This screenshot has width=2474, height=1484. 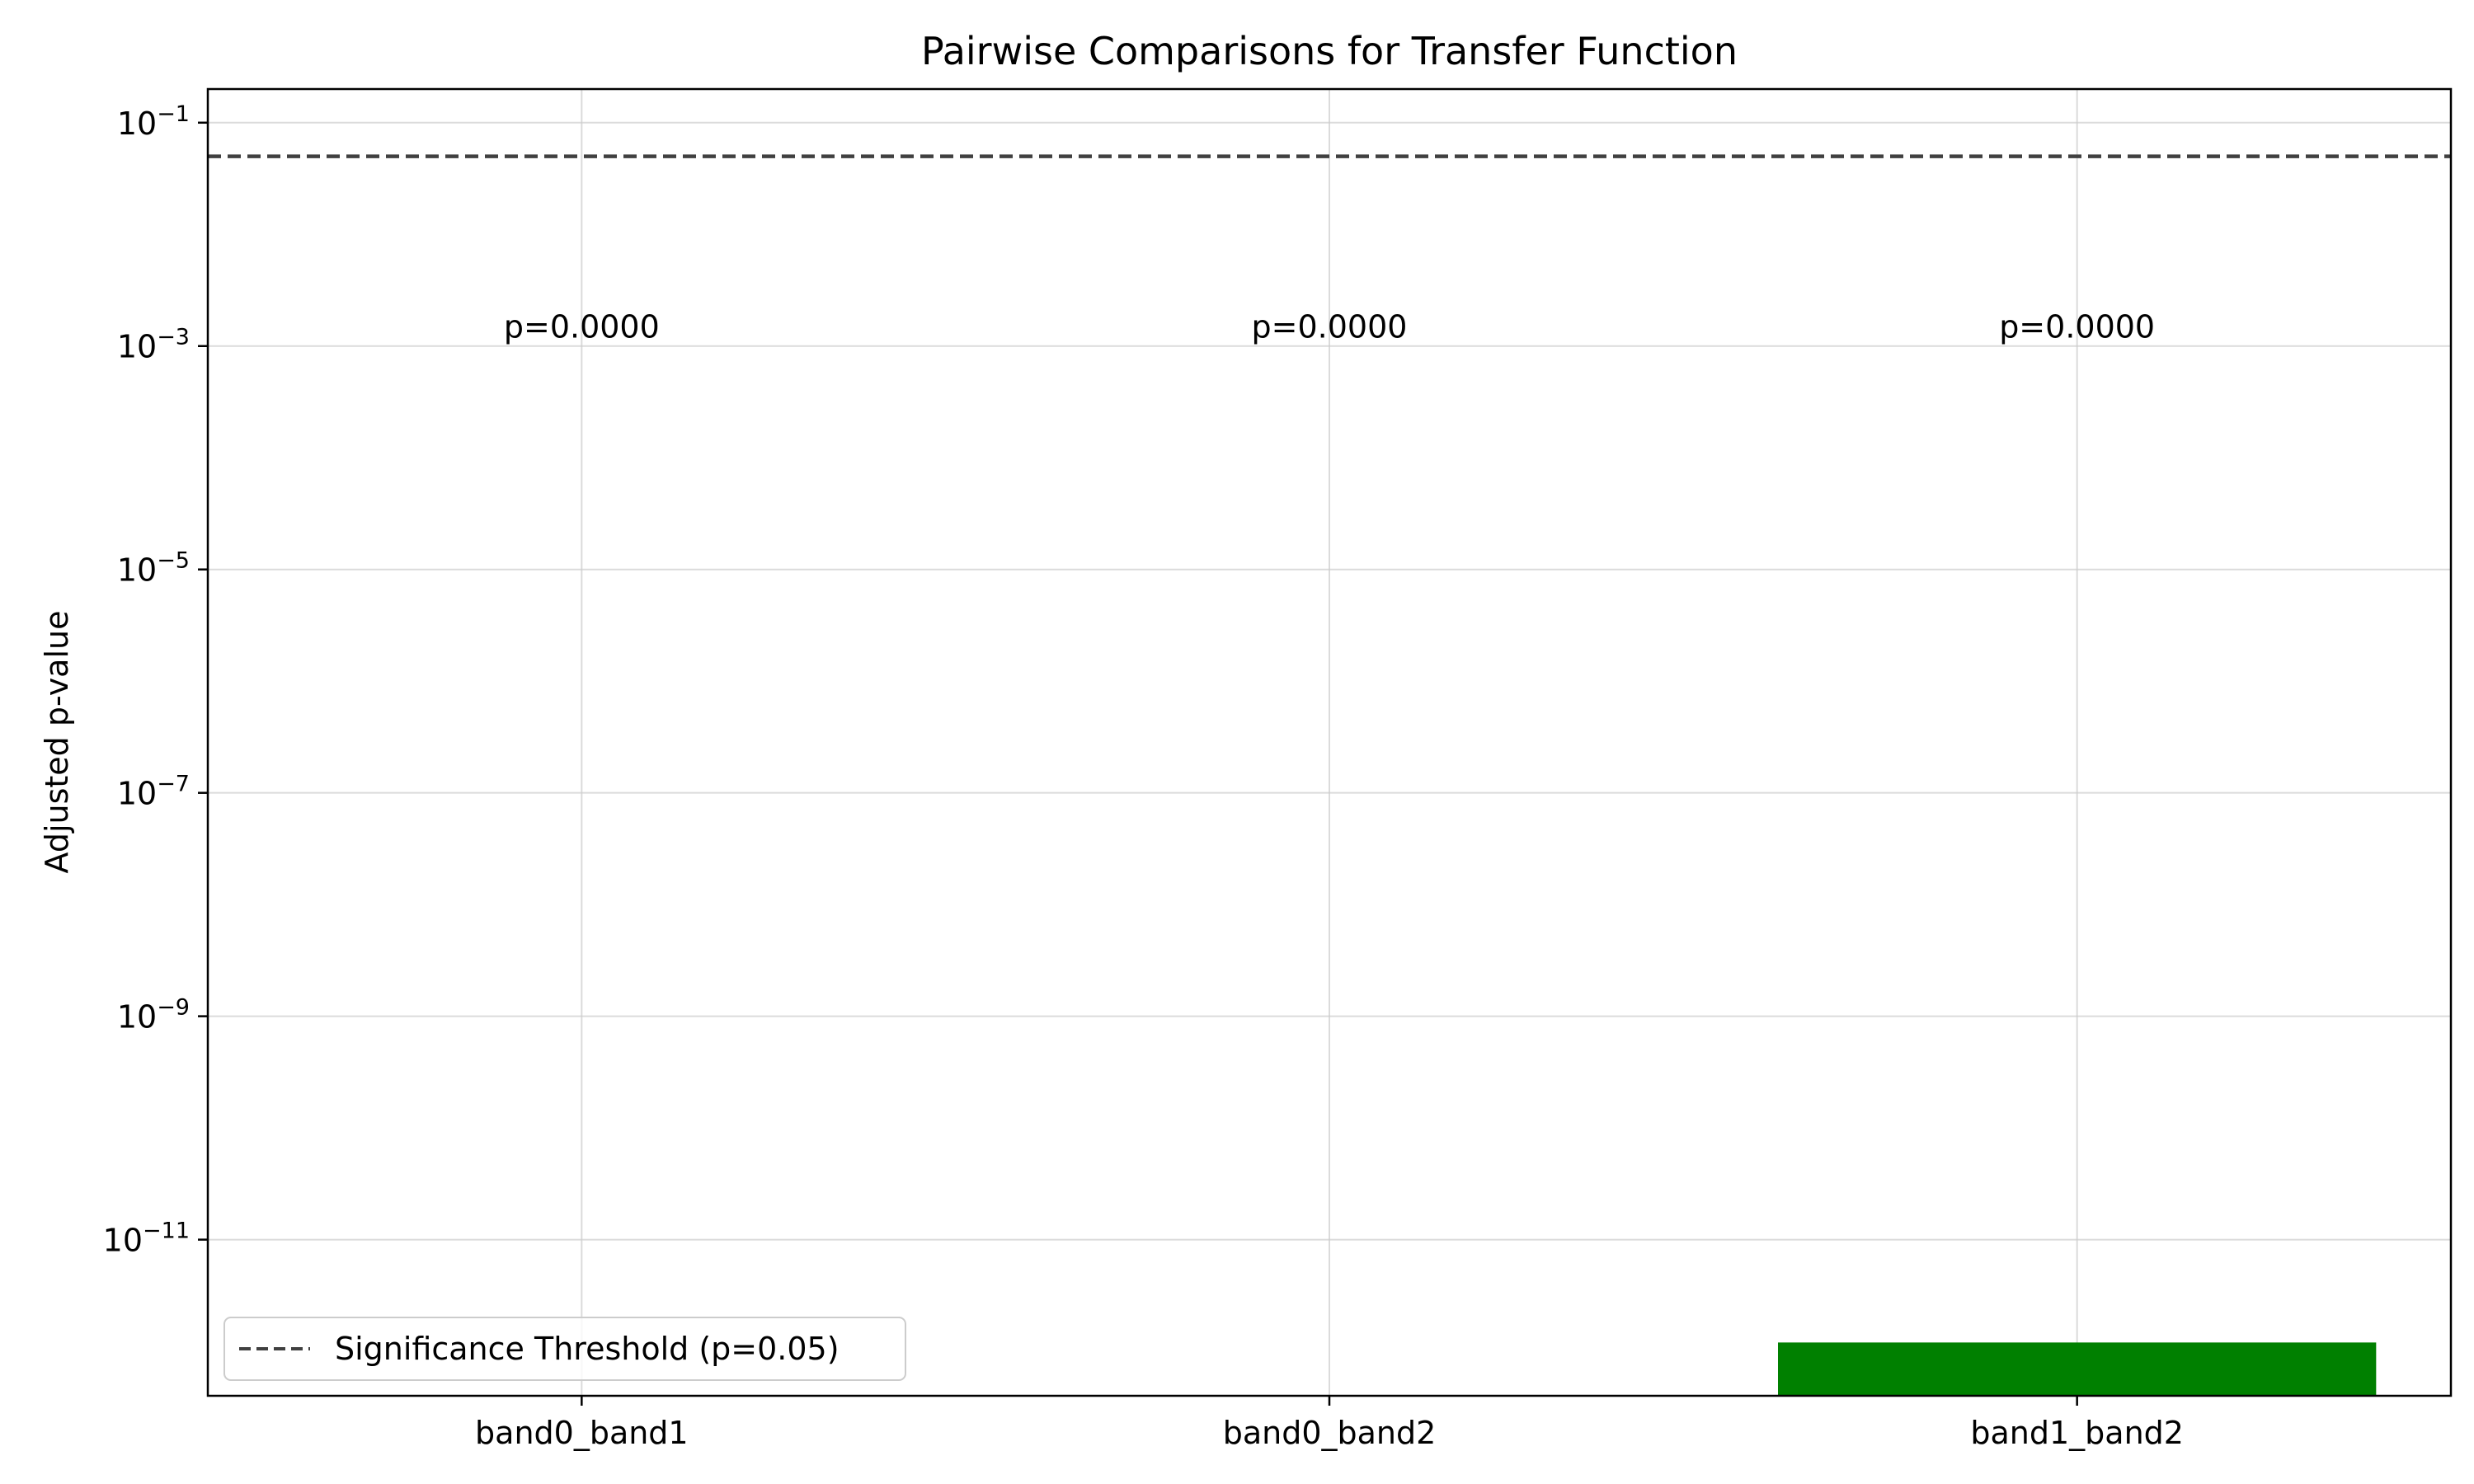 I want to click on x-tick-label-band0_band2: band0_band2, so click(x=1330, y=1433).